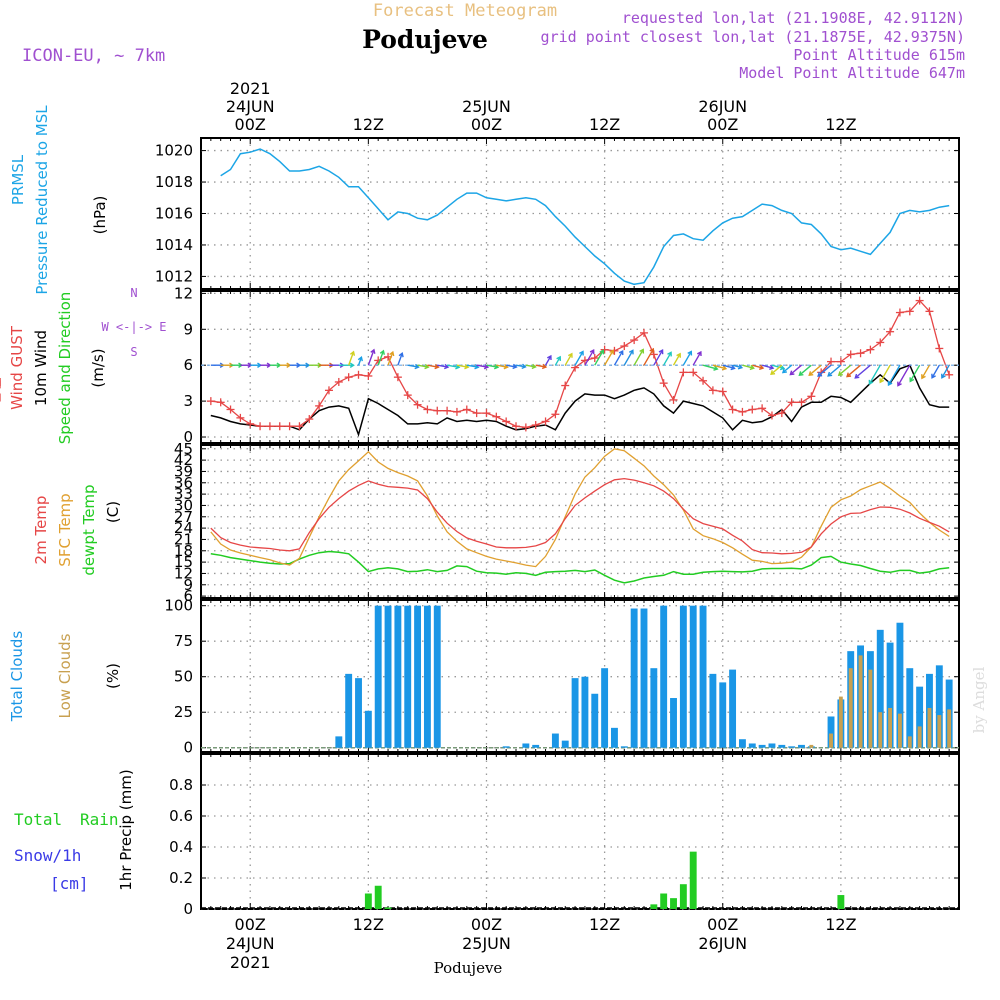 The height and width of the screenshot is (1000, 1000). I want to click on y-tick-label: 0.4, so click(181, 847).